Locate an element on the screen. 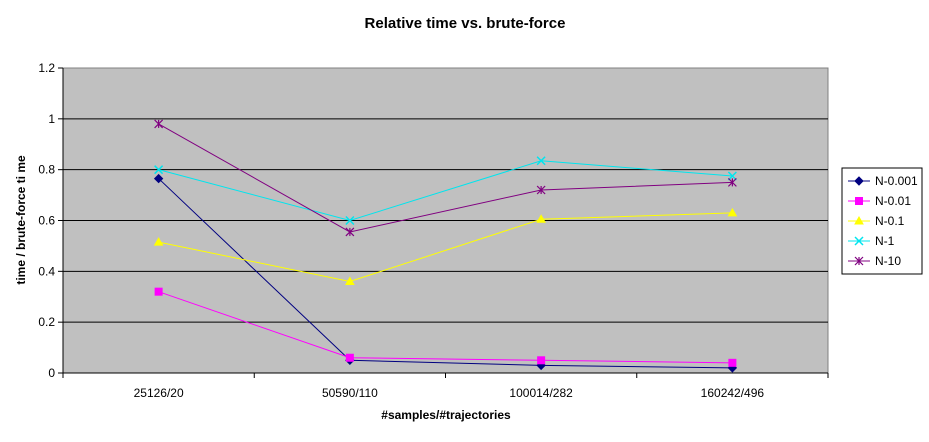  legend-label: N-0.1 is located at coordinates (890, 221).